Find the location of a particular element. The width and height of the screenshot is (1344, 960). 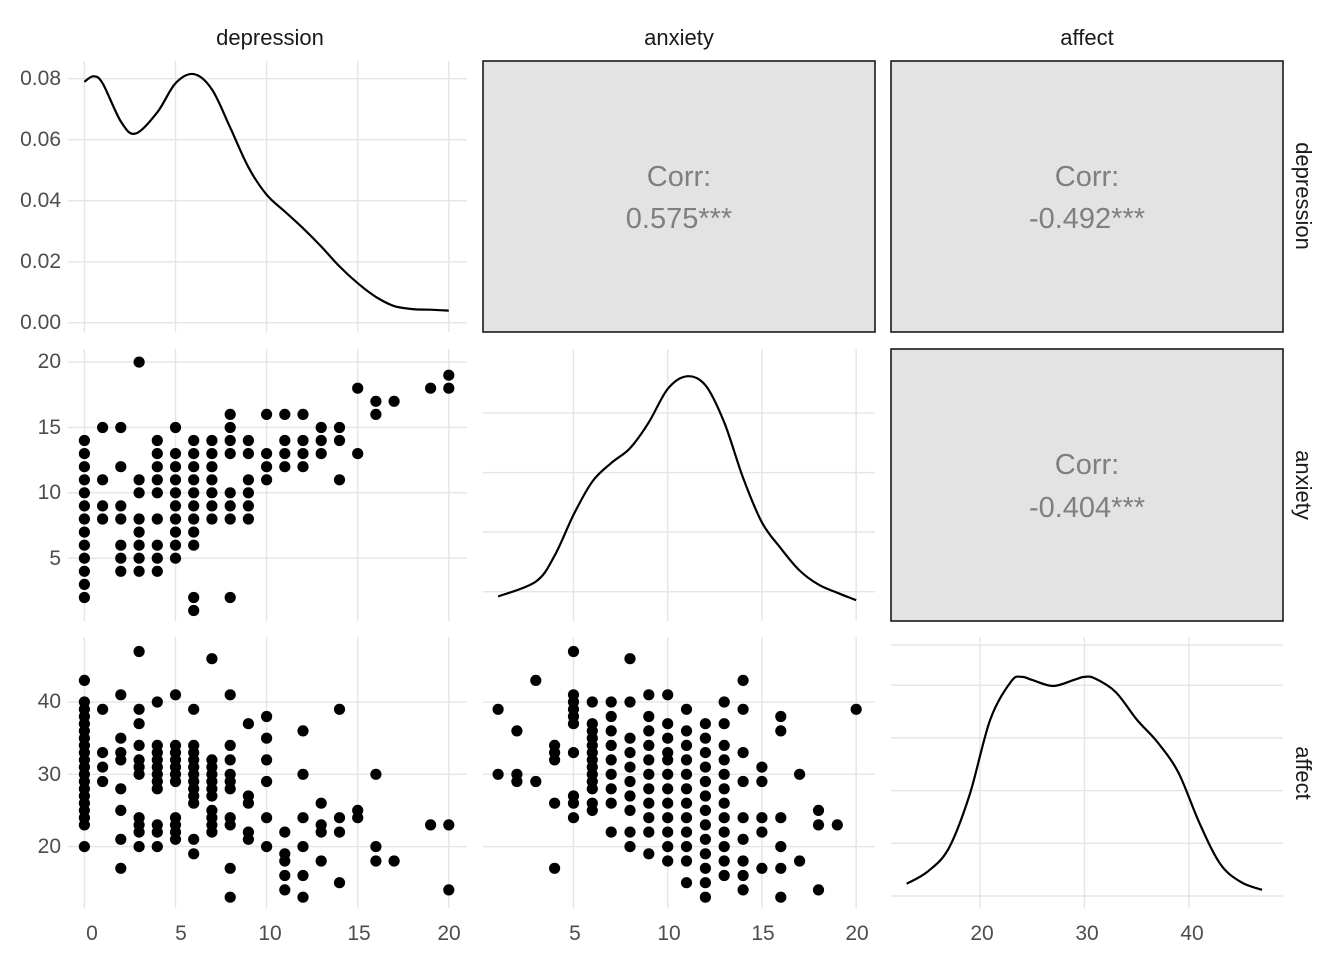

y-tick-label: 20 is located at coordinates (49, 361).